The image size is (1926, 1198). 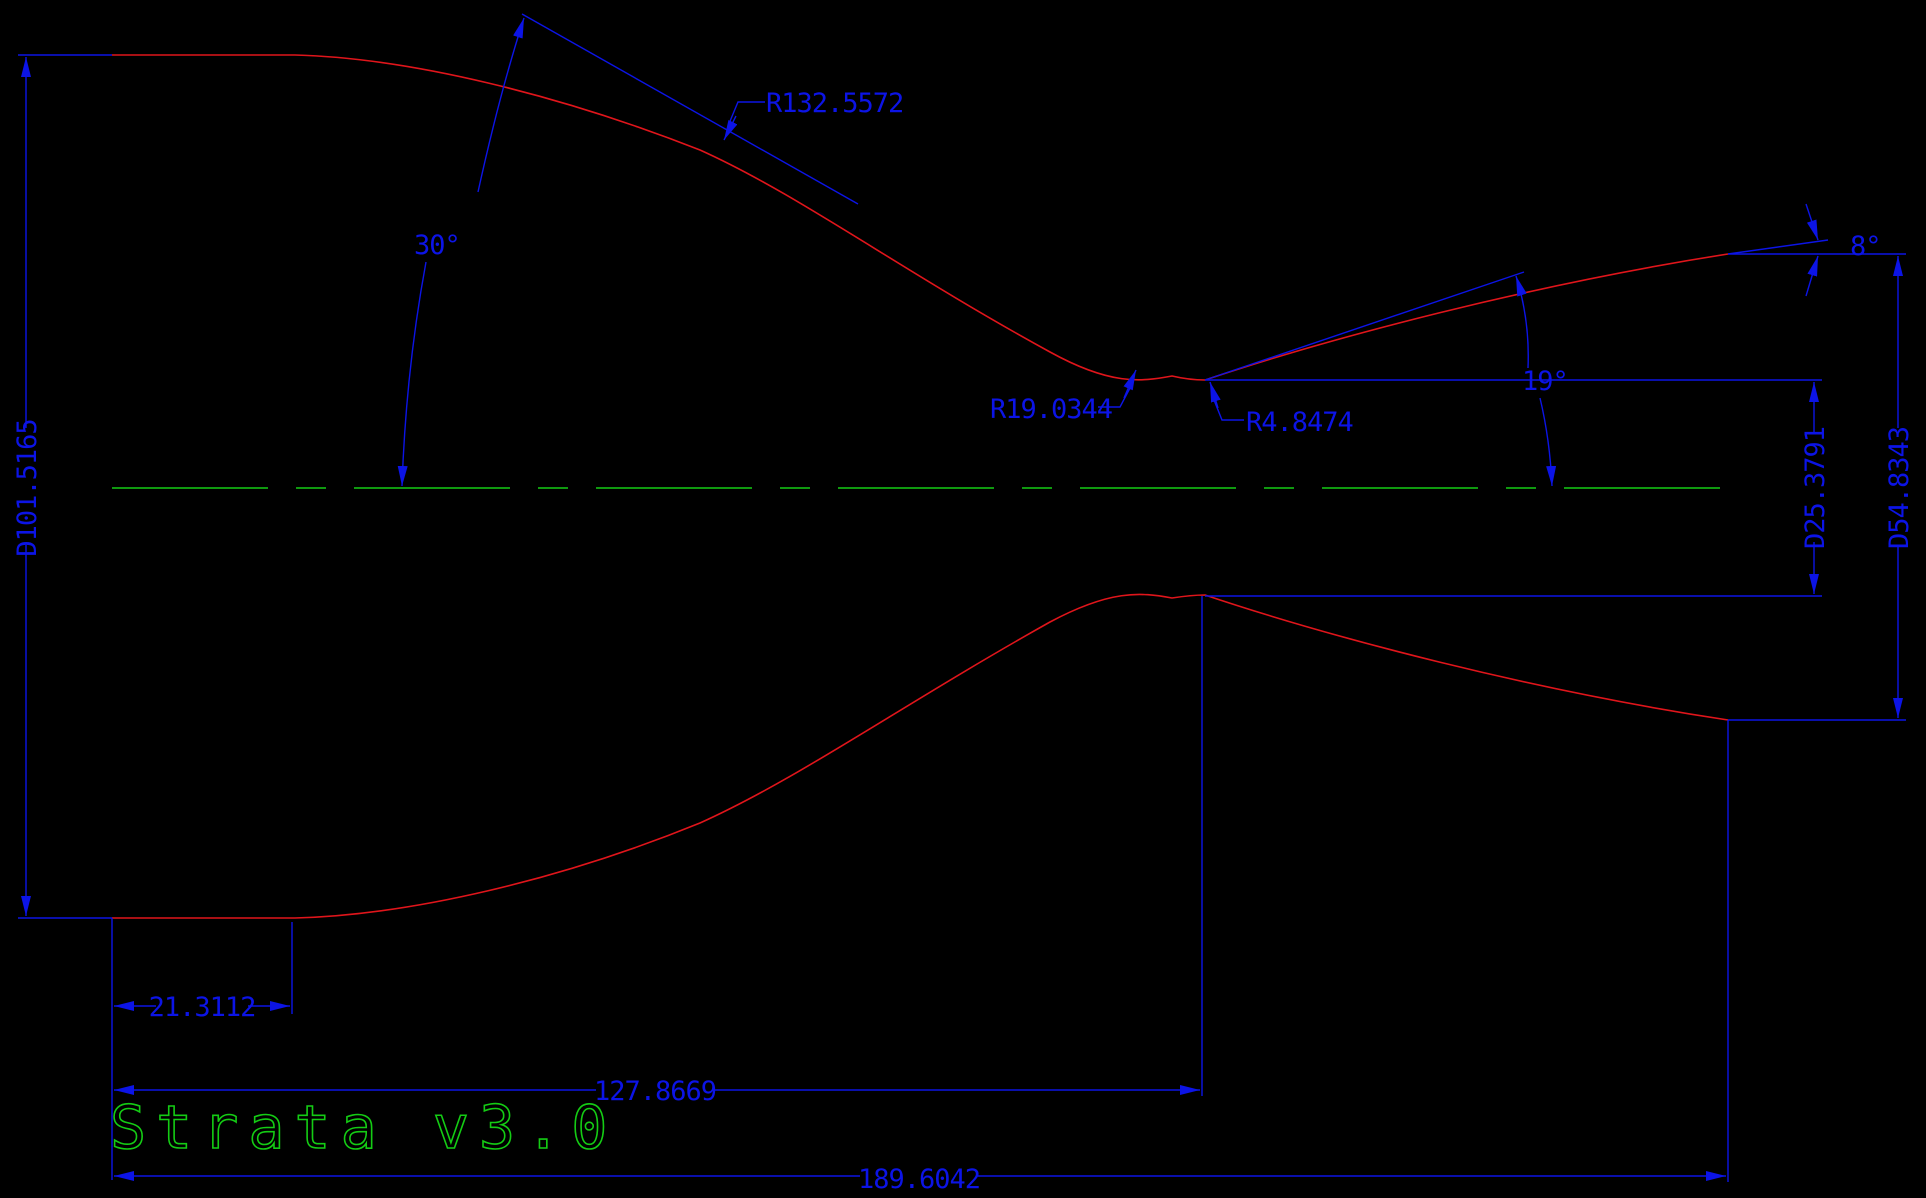 I want to click on inlet-diameter-label: D101.5165, so click(x=27, y=487).